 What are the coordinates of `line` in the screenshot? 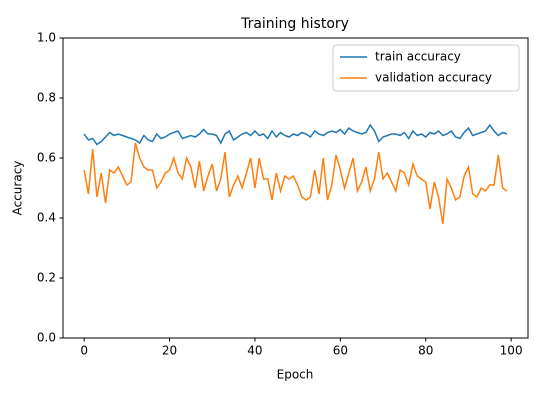 It's located at (295, 134).